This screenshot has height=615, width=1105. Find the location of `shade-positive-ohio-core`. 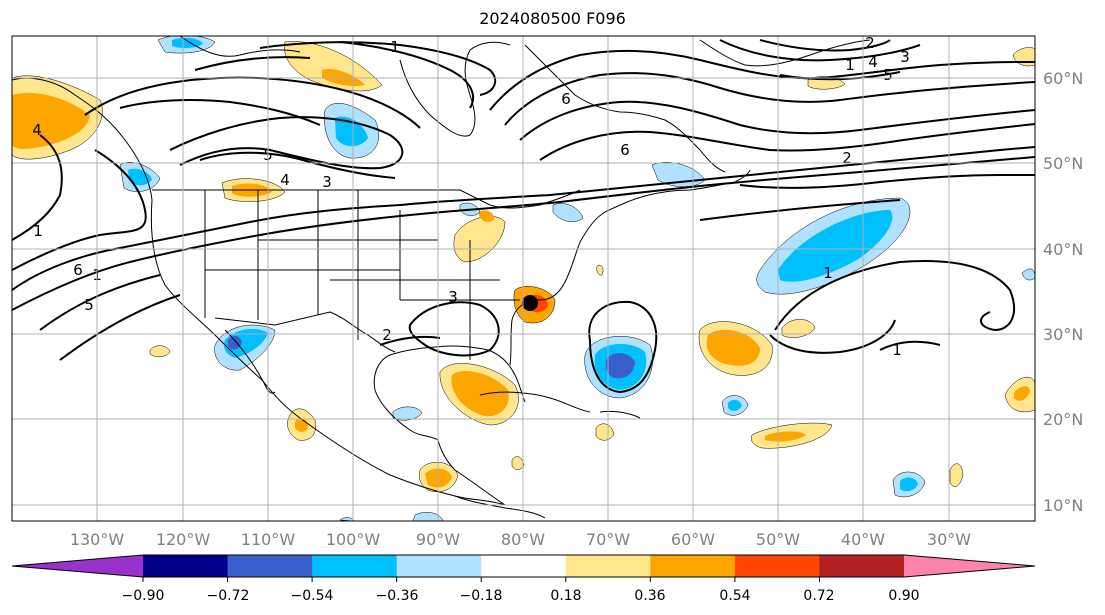

shade-positive-ohio-core is located at coordinates (486, 216).